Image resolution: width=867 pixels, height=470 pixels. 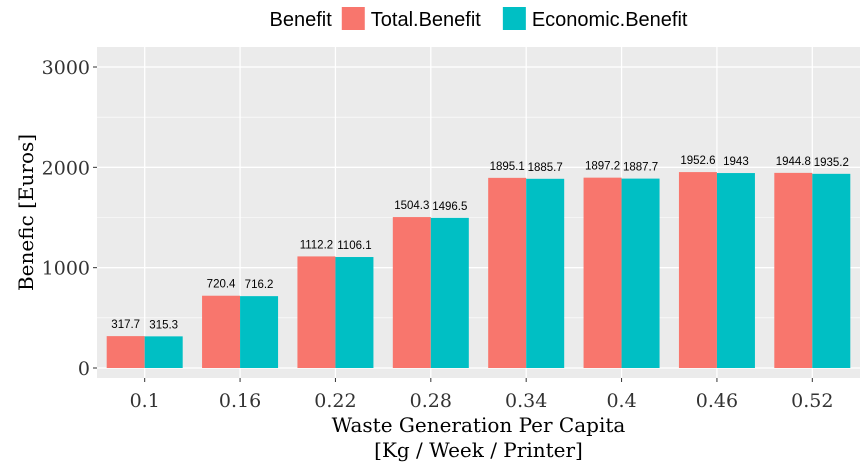 What do you see at coordinates (507, 167) in the screenshot?
I see `data-label: 1895.1` at bounding box center [507, 167].